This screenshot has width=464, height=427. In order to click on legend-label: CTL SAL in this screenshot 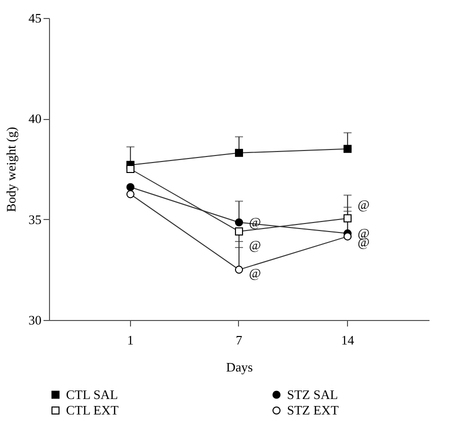, I will do `click(92, 394)`.